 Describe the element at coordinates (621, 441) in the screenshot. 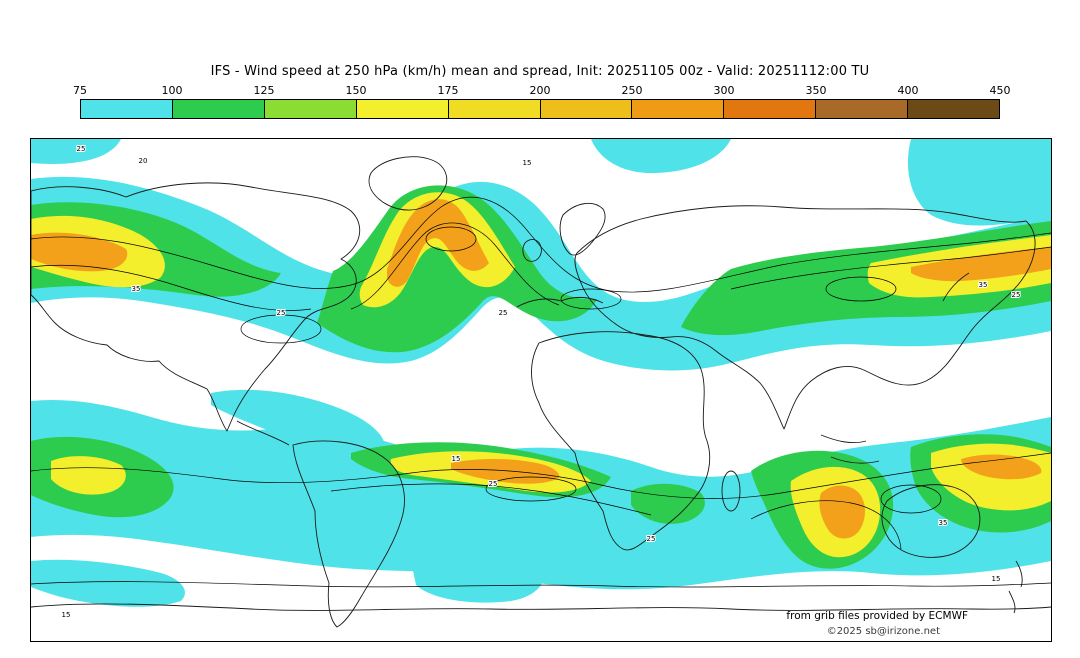

I see `coastline-africa` at that location.